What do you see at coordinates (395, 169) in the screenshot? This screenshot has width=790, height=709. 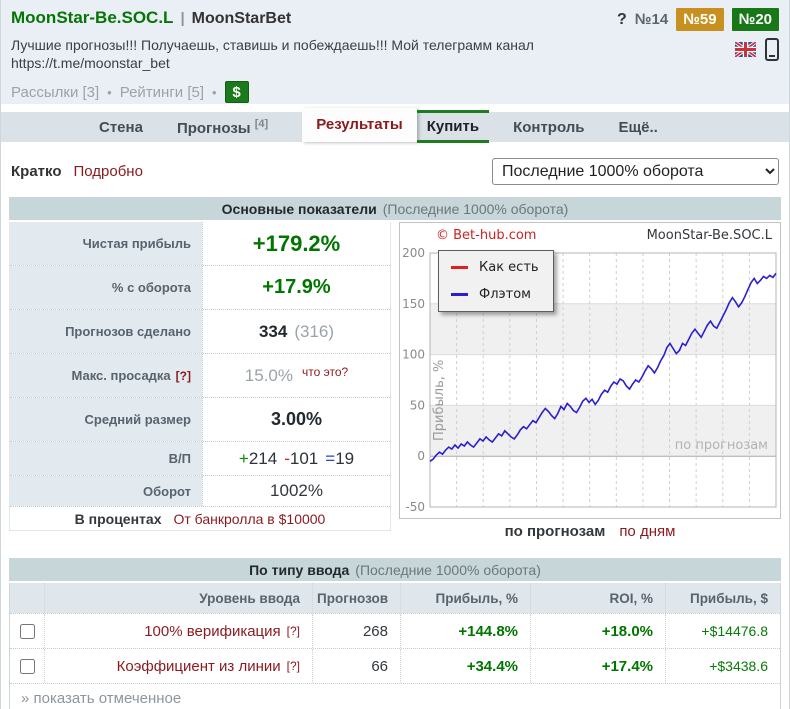 I see `controls-row: Кратко Подробно Последние 1000% оборота` at bounding box center [395, 169].